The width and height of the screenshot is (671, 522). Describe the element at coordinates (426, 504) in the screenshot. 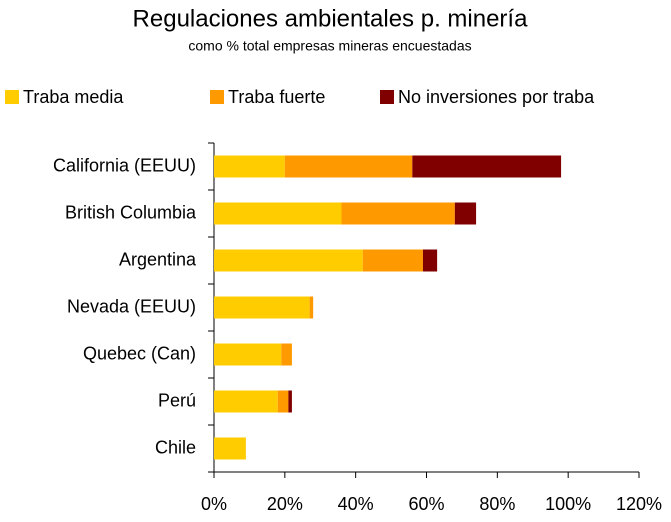

I see `x-tick-label: 60%` at that location.